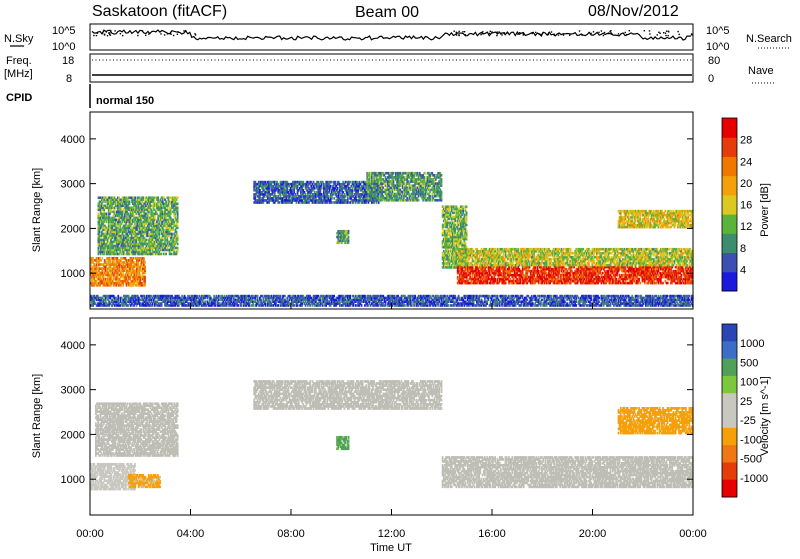 This screenshot has width=800, height=559. Describe the element at coordinates (392, 35) in the screenshot. I see `noise-trace` at that location.